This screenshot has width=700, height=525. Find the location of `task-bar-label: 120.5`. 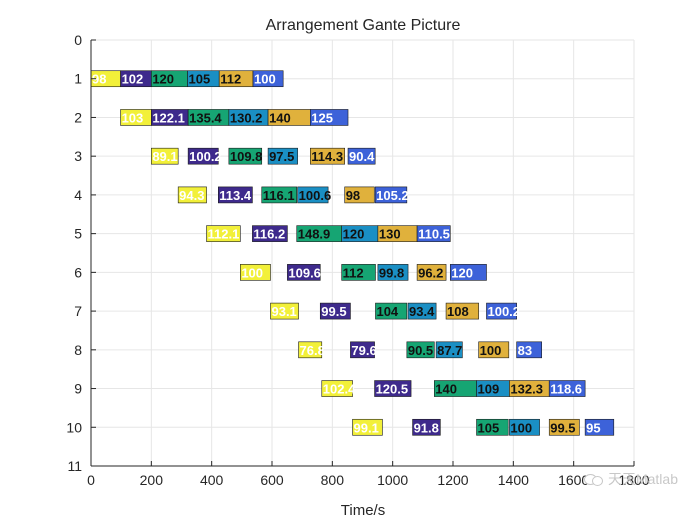

task-bar-label: 120.5 is located at coordinates (392, 389).